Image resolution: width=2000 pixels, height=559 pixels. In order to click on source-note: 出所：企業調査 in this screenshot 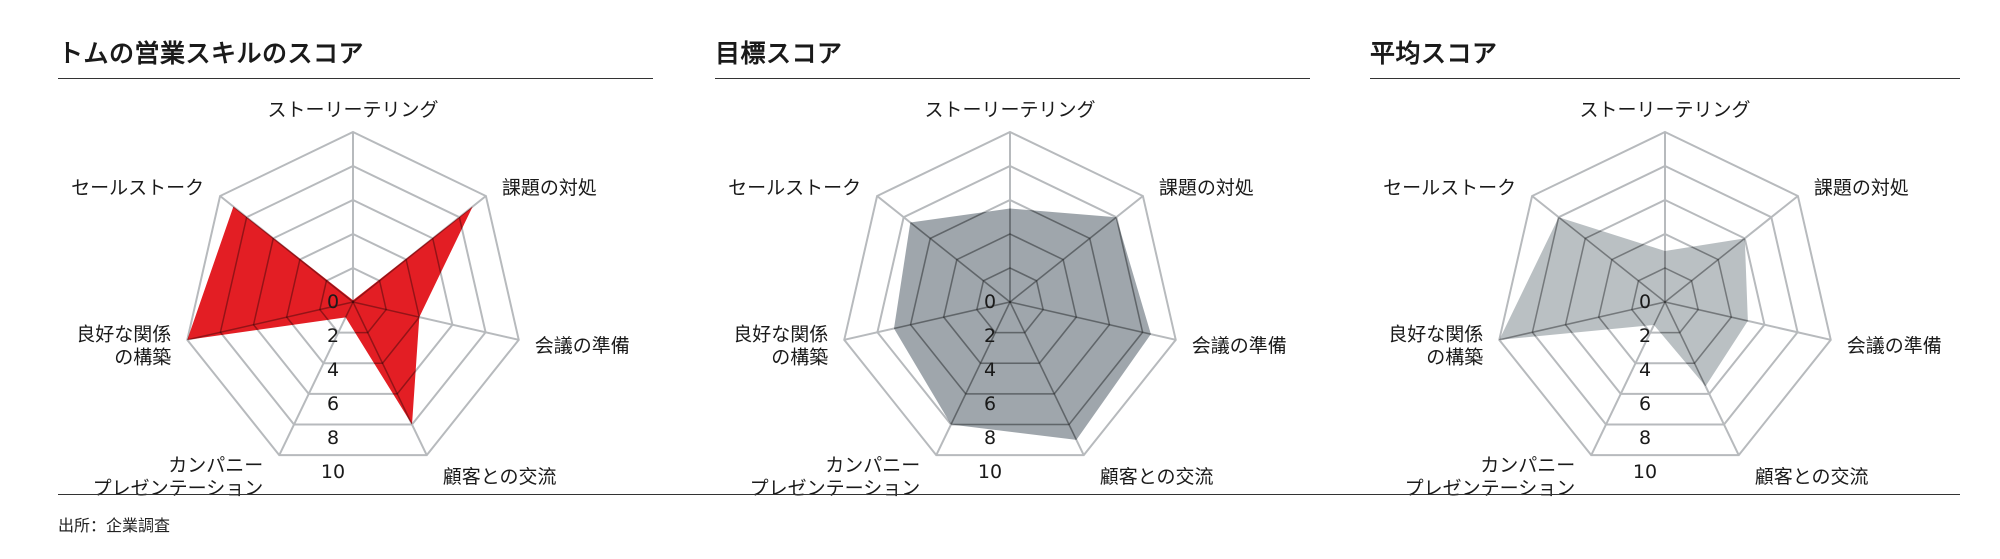, I will do `click(114, 525)`.